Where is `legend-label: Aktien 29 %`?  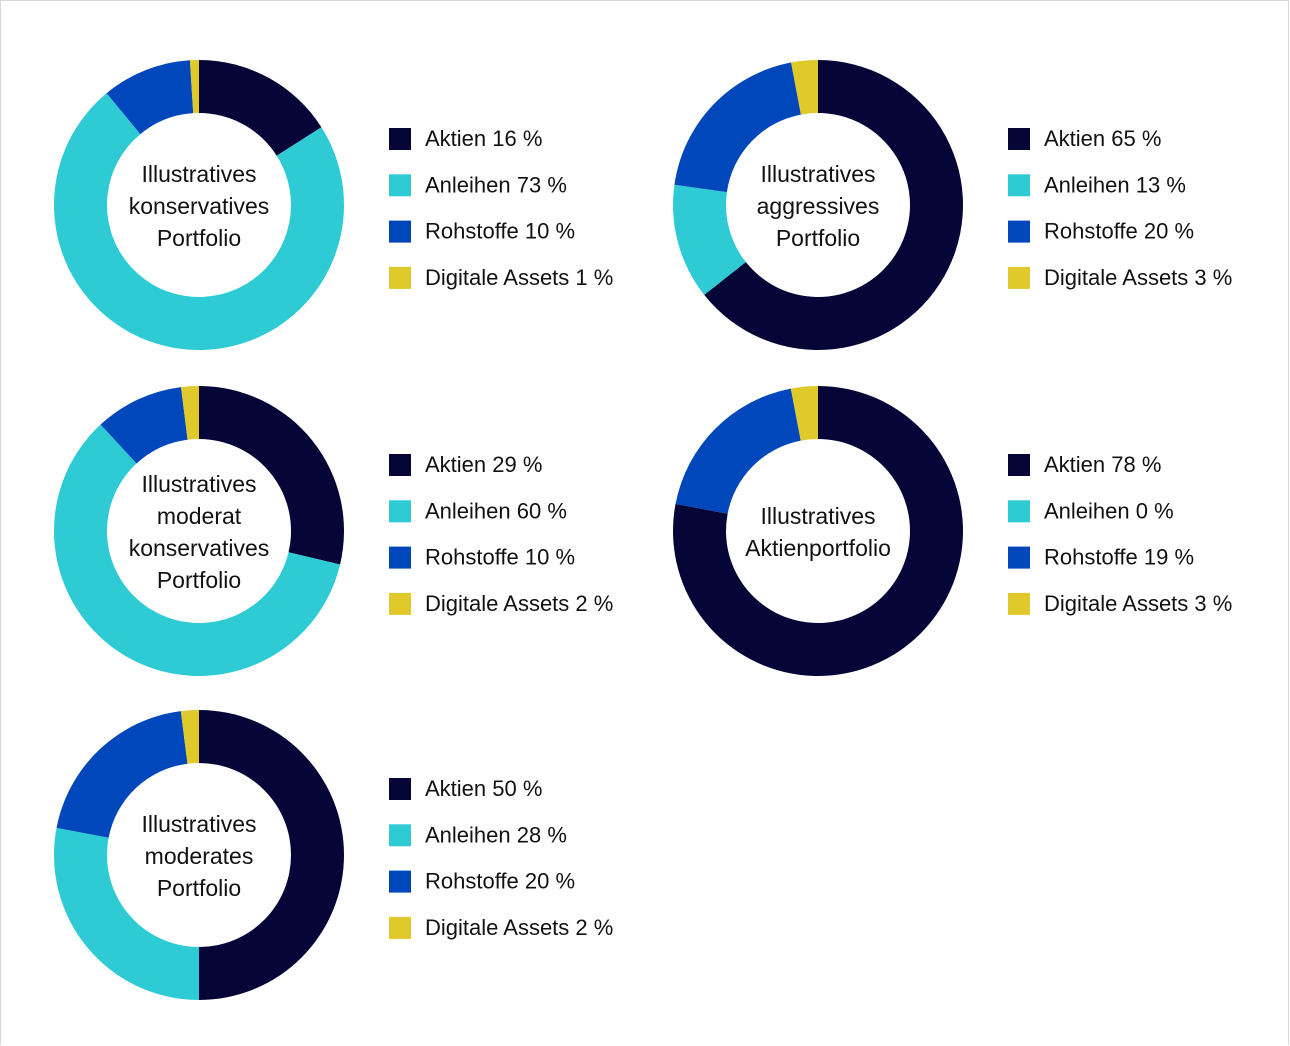
legend-label: Aktien 29 % is located at coordinates (483, 464).